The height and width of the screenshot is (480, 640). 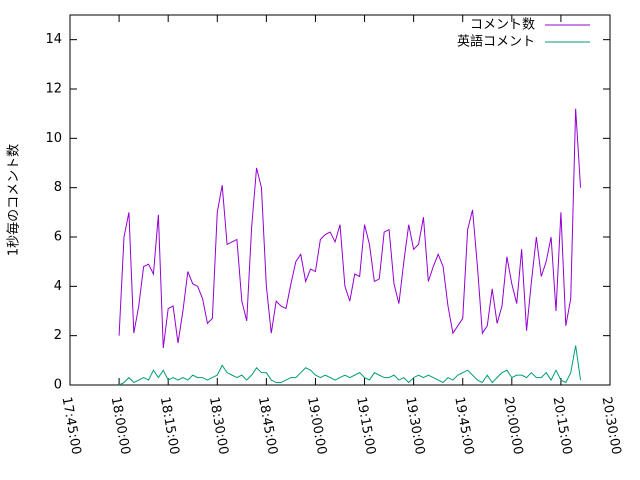 What do you see at coordinates (58, 286) in the screenshot?
I see `y-tick-label: 4` at bounding box center [58, 286].